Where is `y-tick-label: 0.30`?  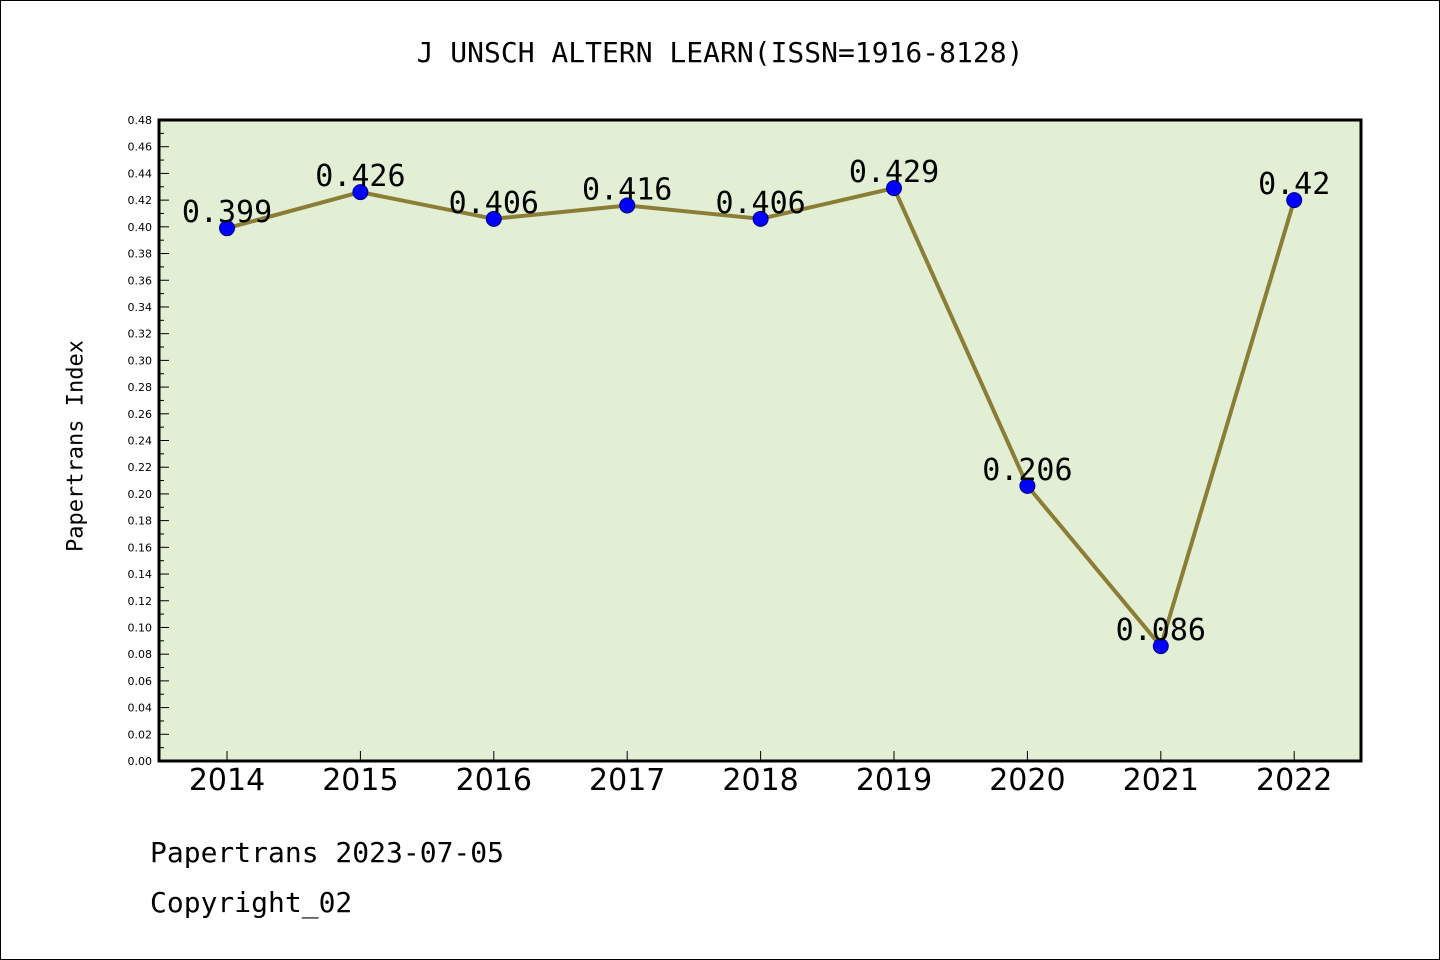
y-tick-label: 0.30 is located at coordinates (140, 360).